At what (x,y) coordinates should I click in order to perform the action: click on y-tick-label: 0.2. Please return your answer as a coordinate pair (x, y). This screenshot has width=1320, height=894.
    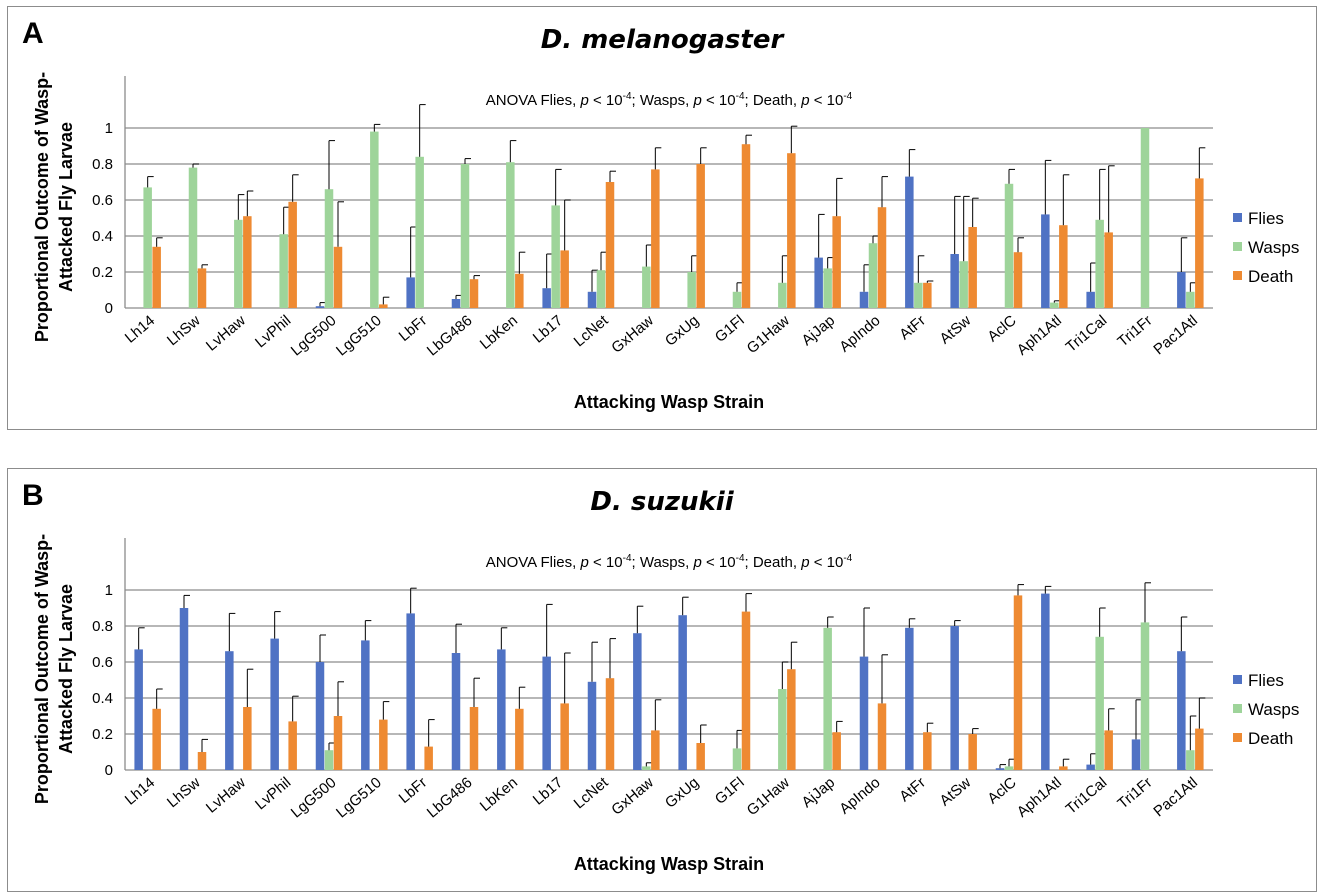
    Looking at the image, I should click on (102, 272).